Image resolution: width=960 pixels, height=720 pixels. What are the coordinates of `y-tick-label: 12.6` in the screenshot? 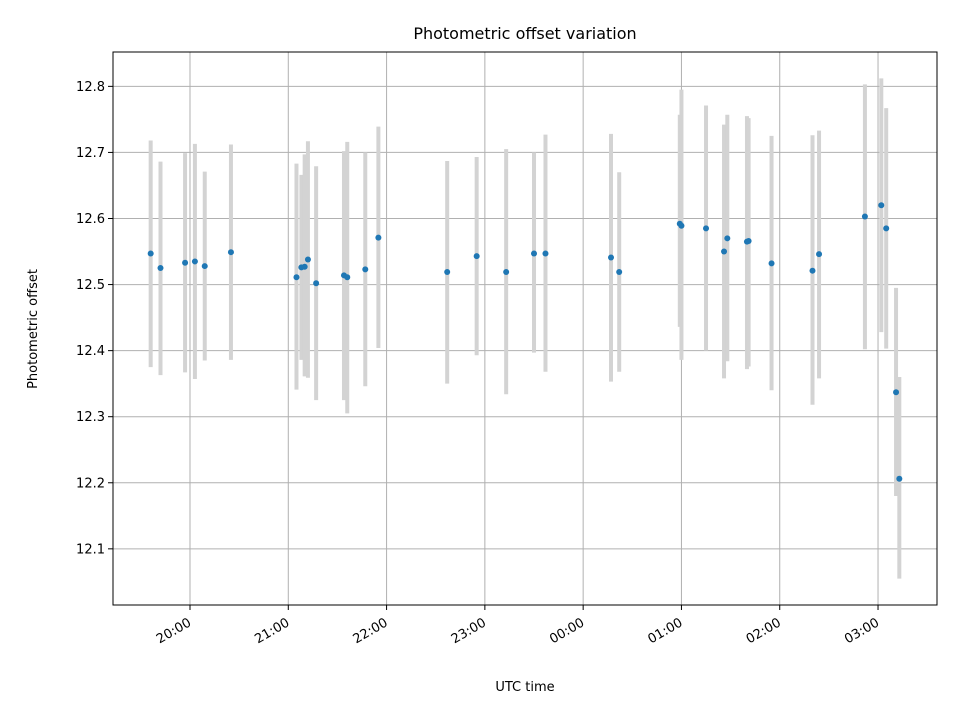 It's located at (90, 219).